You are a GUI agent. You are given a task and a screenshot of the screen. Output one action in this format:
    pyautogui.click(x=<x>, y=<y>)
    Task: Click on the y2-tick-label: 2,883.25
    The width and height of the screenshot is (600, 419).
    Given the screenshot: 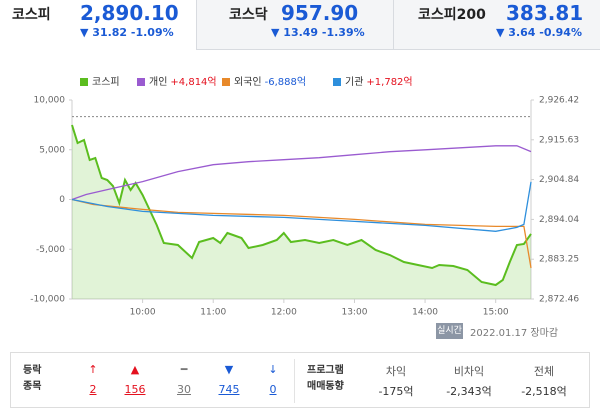 What is the action you would take?
    pyautogui.click(x=559, y=260)
    